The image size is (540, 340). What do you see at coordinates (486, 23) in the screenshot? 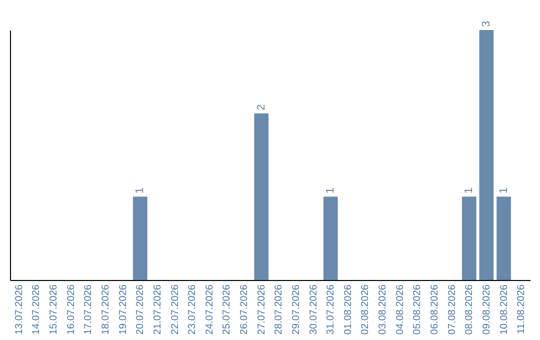
I see `data-label: 3` at bounding box center [486, 23].